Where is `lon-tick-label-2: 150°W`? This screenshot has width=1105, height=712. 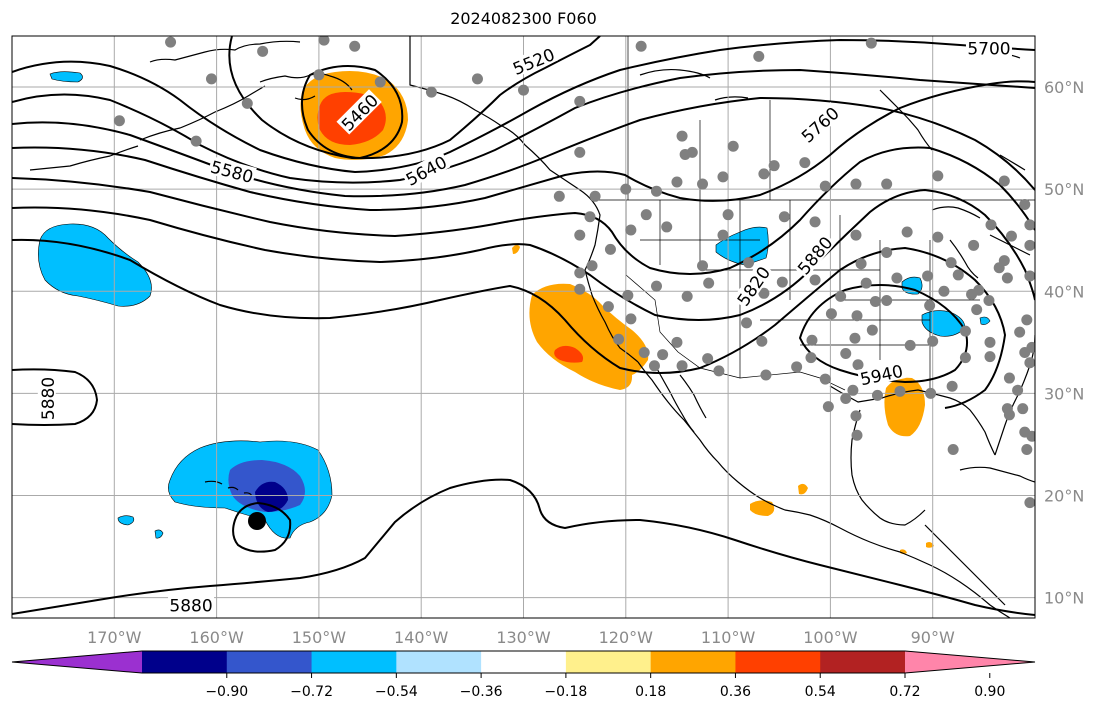 lon-tick-label-2: 150°W is located at coordinates (319, 637).